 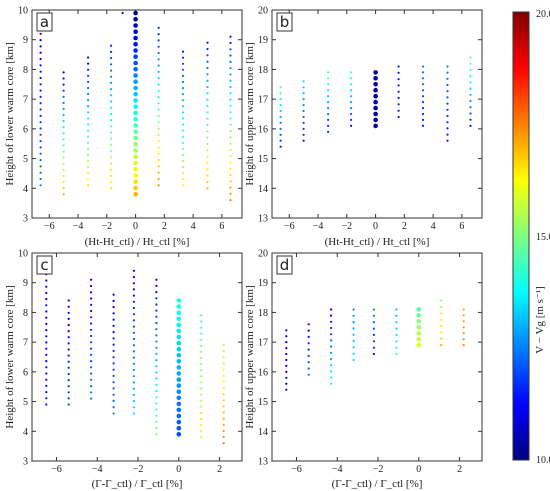 What do you see at coordinates (263, 70) in the screenshot?
I see `y-tick-label: 18` at bounding box center [263, 70].